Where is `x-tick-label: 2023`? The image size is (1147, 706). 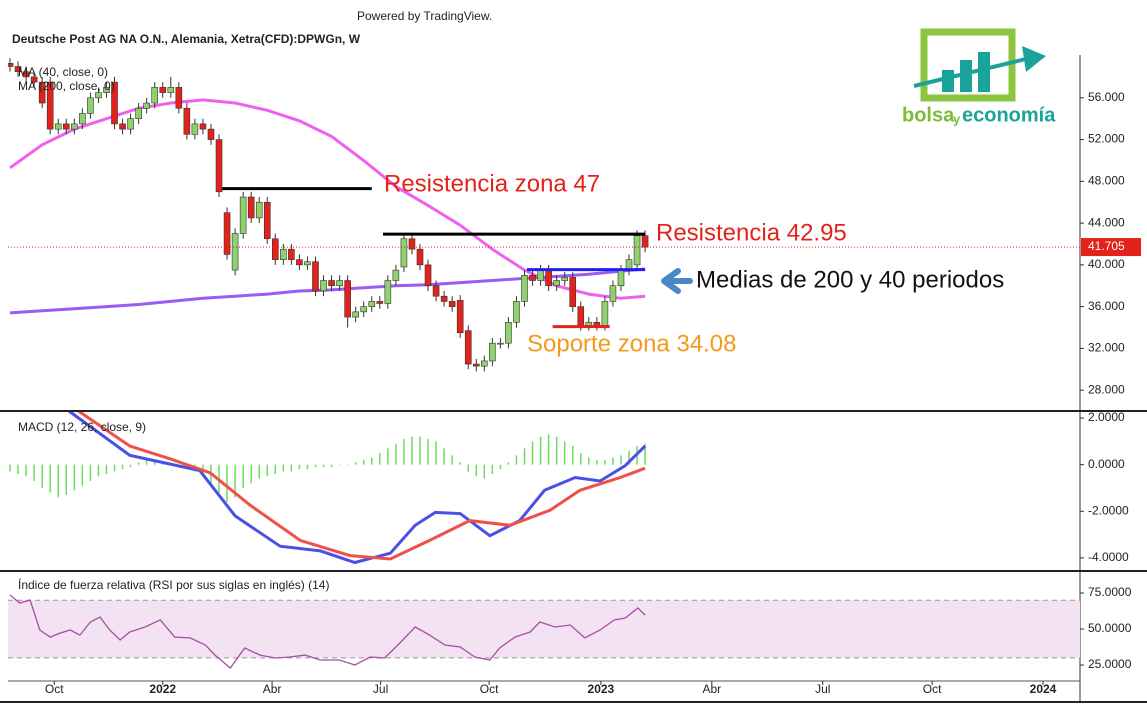
x-tick-label: 2023 is located at coordinates (601, 689).